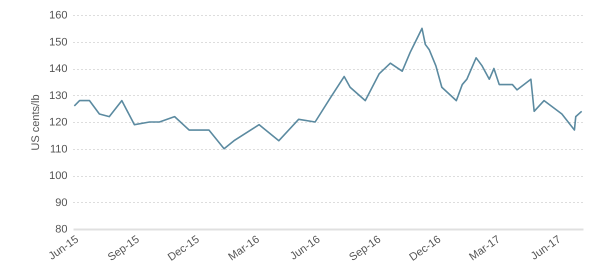 The height and width of the screenshot is (273, 605). Describe the element at coordinates (58, 42) in the screenshot. I see `y-tick-label: 150` at that location.